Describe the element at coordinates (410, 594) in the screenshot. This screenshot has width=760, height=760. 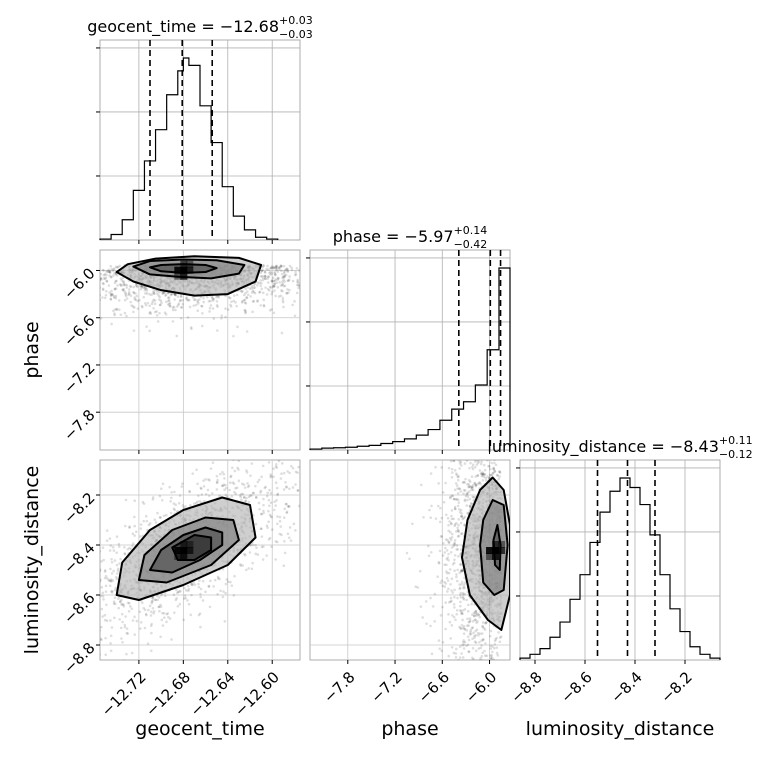
I see `panel-content` at that location.